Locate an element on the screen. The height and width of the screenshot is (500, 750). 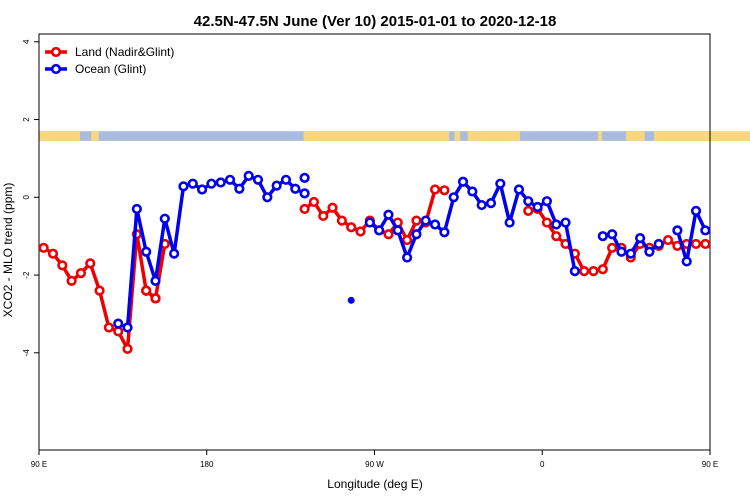
y-axis: -4 -2 0 2 4 is located at coordinates (30, 197).